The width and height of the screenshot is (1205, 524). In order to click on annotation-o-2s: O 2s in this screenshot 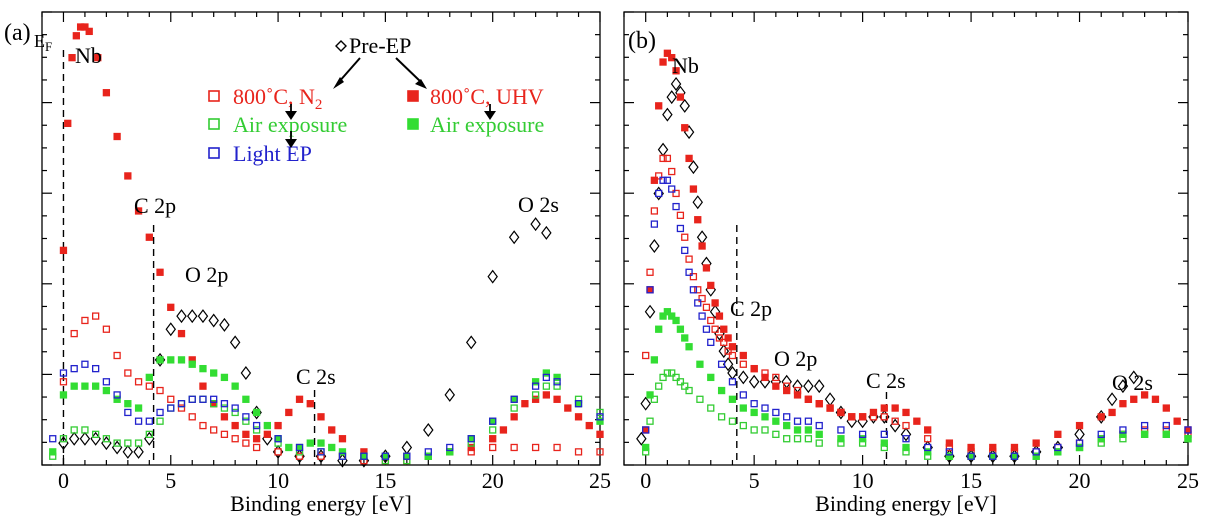, I will do `click(538, 204)`.